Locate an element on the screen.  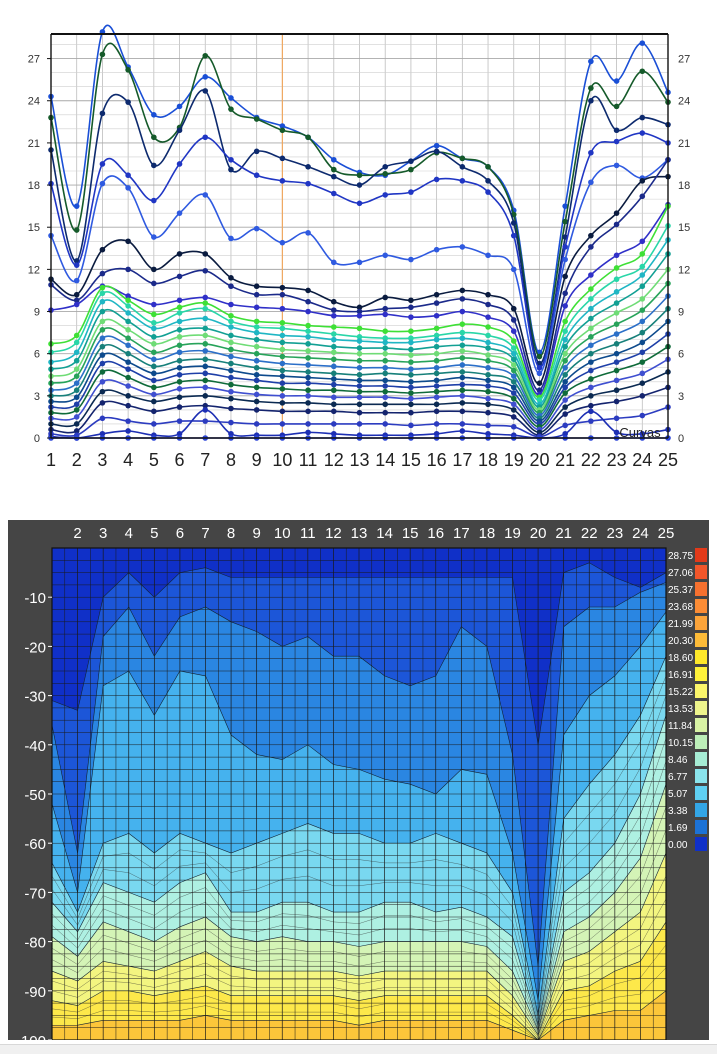
heatmap-legend-label: 0.00 is located at coordinates (678, 845).